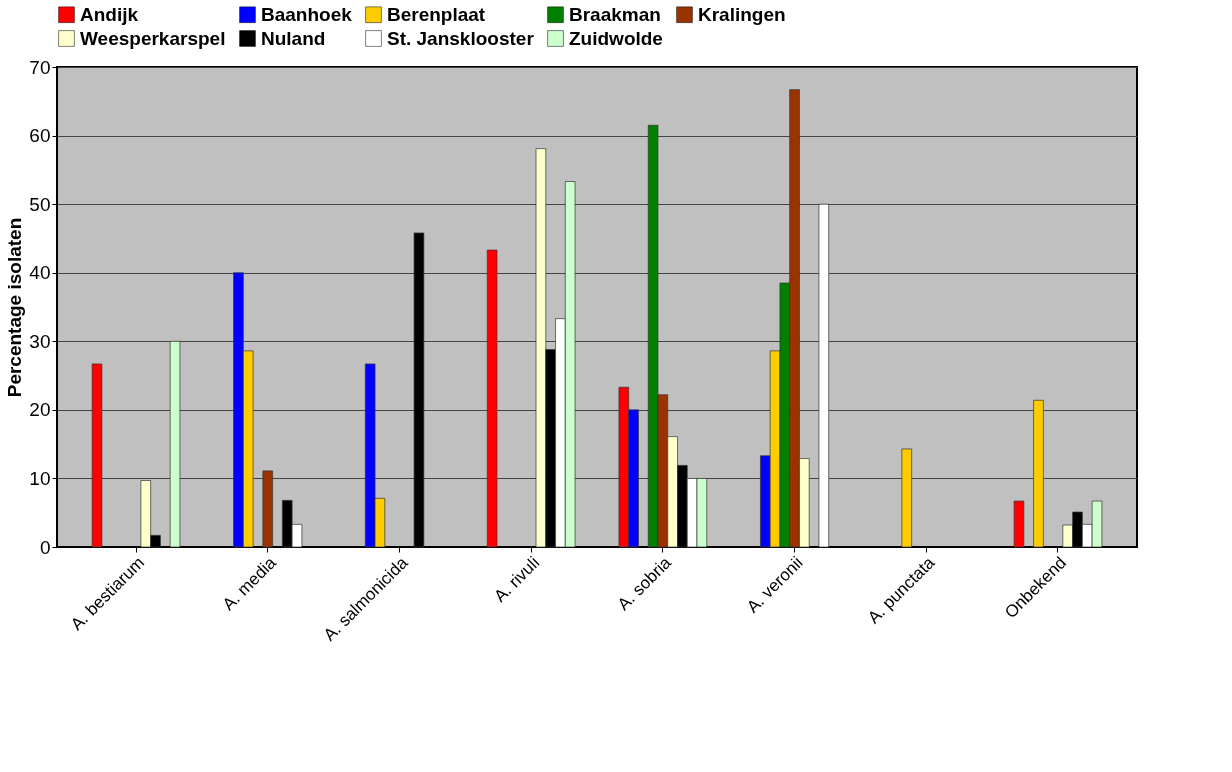 This screenshot has height=772, width=1232. What do you see at coordinates (40, 410) in the screenshot?
I see `y-tick-label: 20` at bounding box center [40, 410].